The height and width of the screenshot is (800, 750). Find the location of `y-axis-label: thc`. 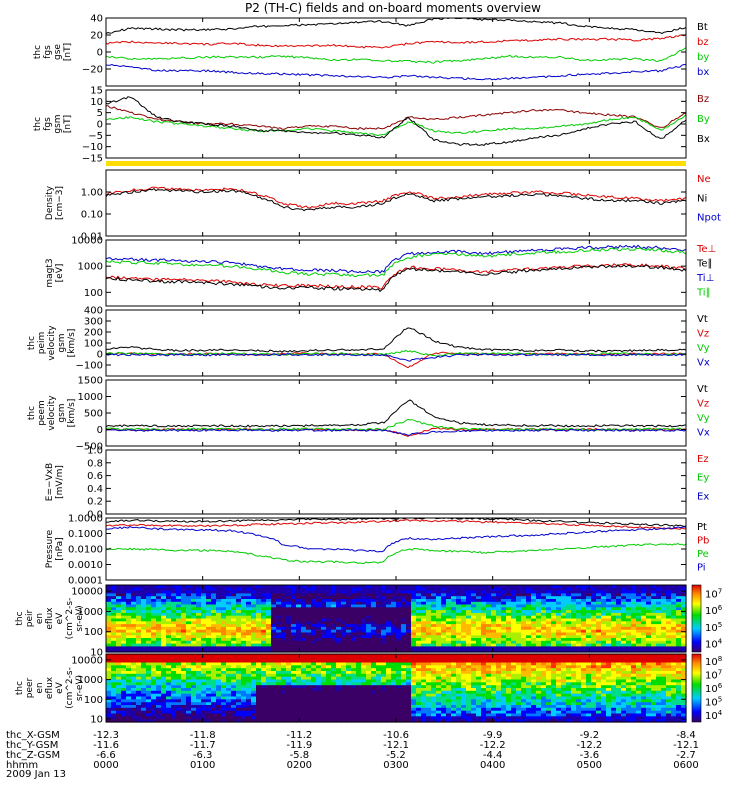

y-axis-label: thc is located at coordinates (38, 124).